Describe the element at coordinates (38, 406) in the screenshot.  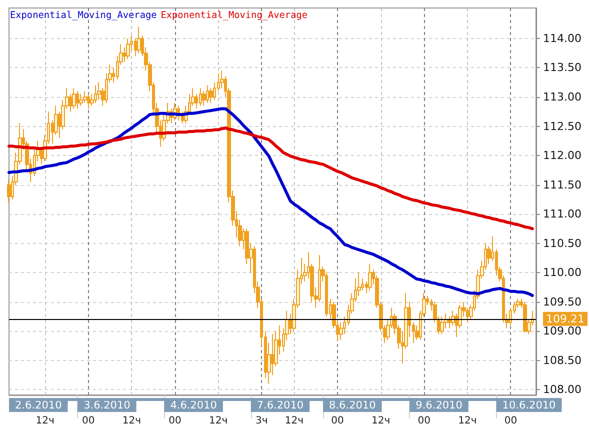
I see `text: 2.6.2010` at that location.